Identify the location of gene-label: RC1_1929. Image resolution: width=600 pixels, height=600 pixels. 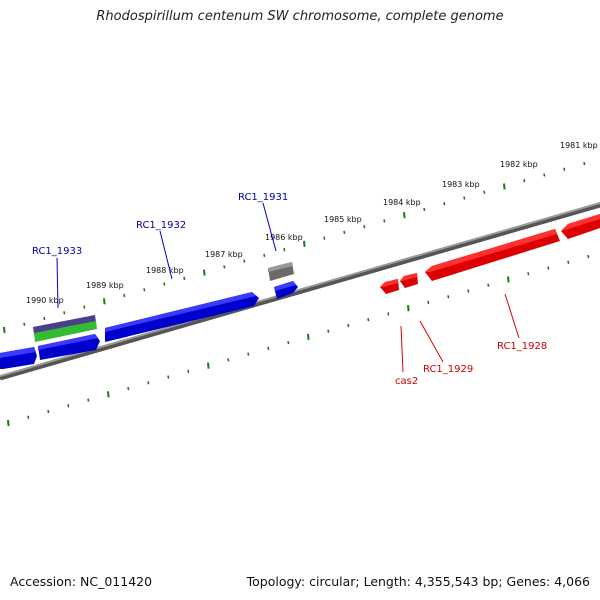
(448, 369).